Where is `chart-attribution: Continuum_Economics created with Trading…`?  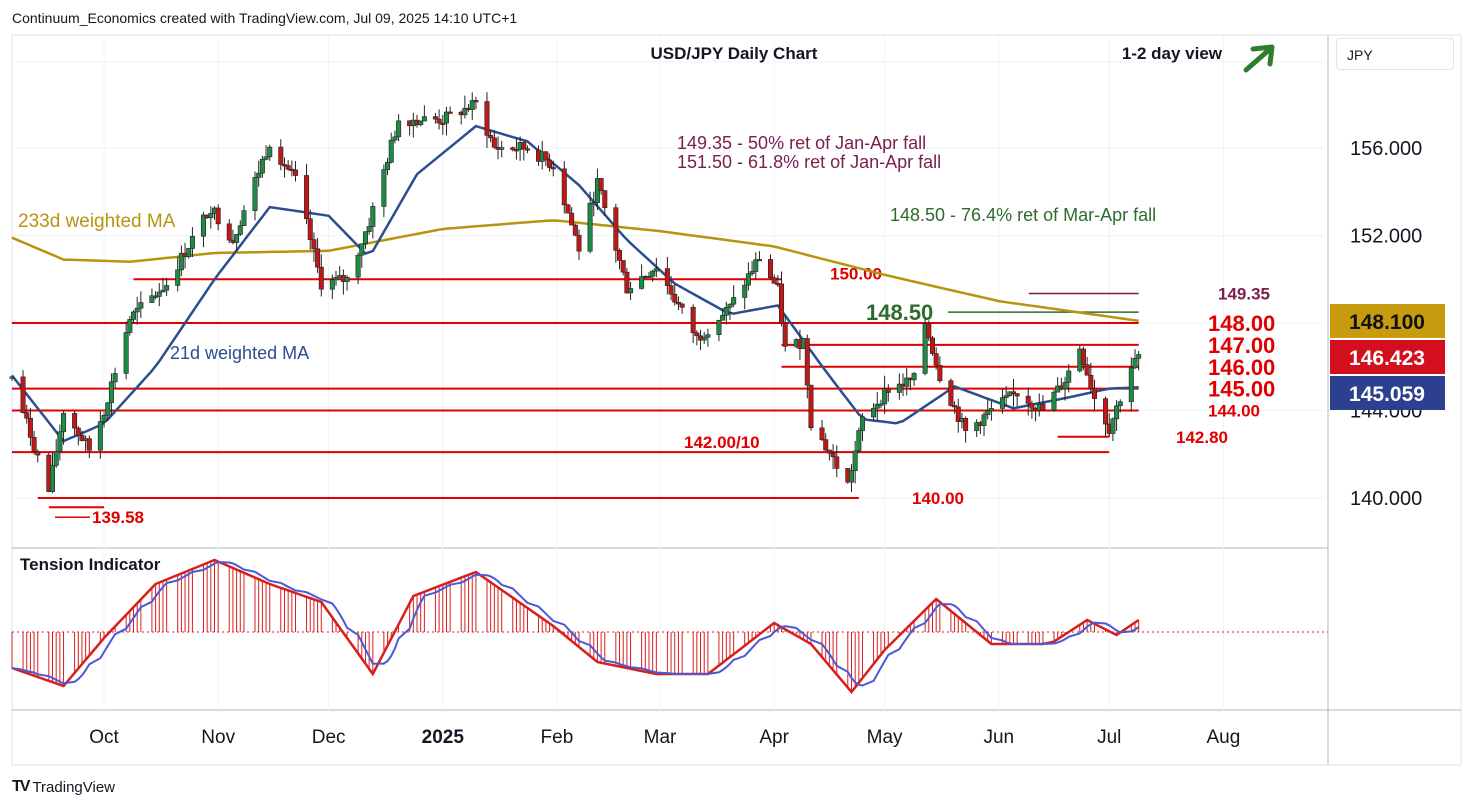 chart-attribution: Continuum_Economics created with Trading… is located at coordinates (265, 18).